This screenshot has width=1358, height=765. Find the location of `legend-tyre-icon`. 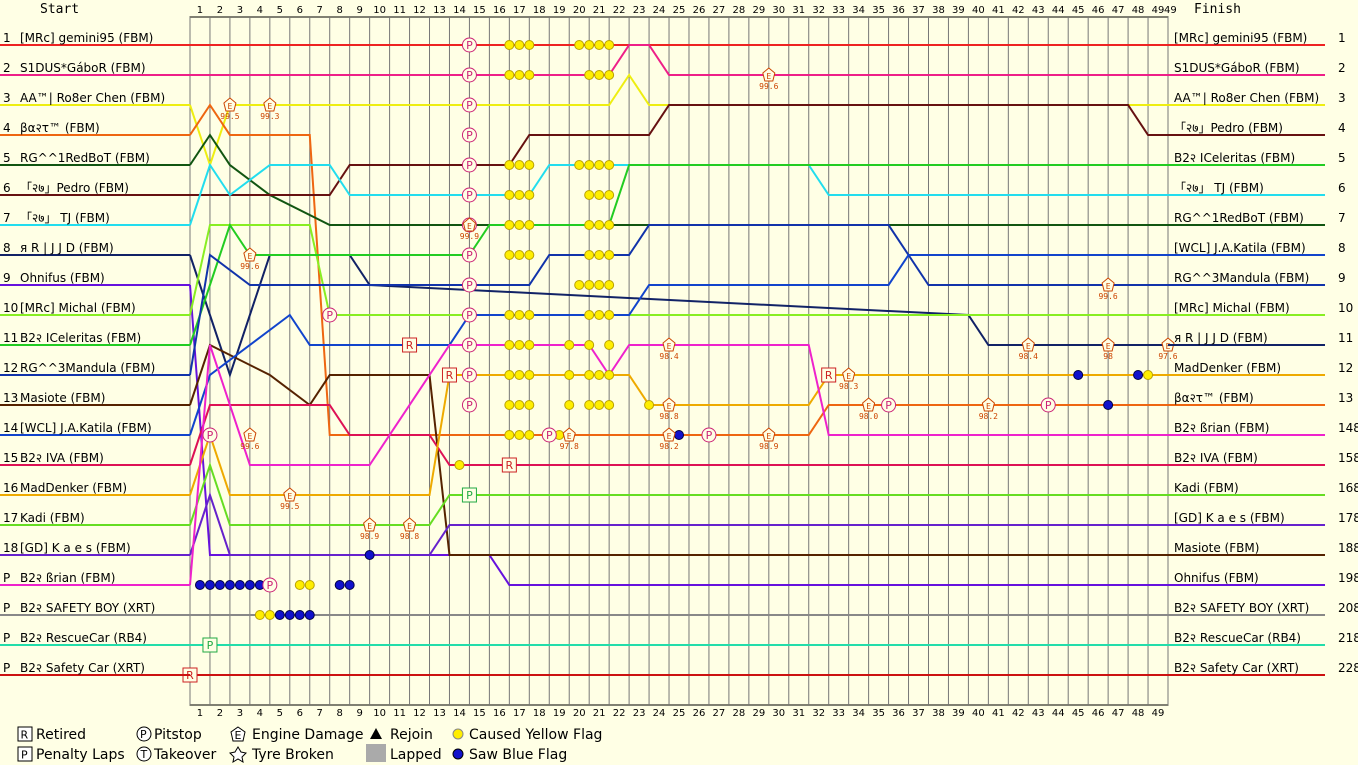

legend-tyre-icon is located at coordinates (238, 755).